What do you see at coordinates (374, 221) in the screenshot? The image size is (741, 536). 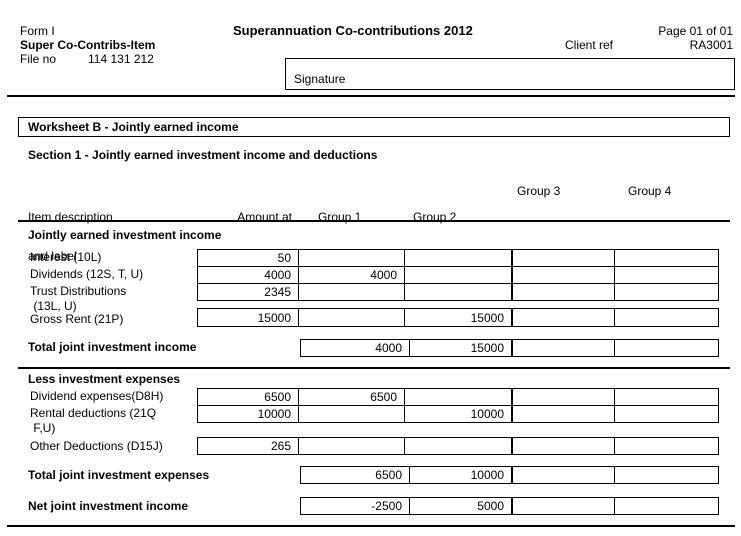 I see `column-header-divider` at bounding box center [374, 221].